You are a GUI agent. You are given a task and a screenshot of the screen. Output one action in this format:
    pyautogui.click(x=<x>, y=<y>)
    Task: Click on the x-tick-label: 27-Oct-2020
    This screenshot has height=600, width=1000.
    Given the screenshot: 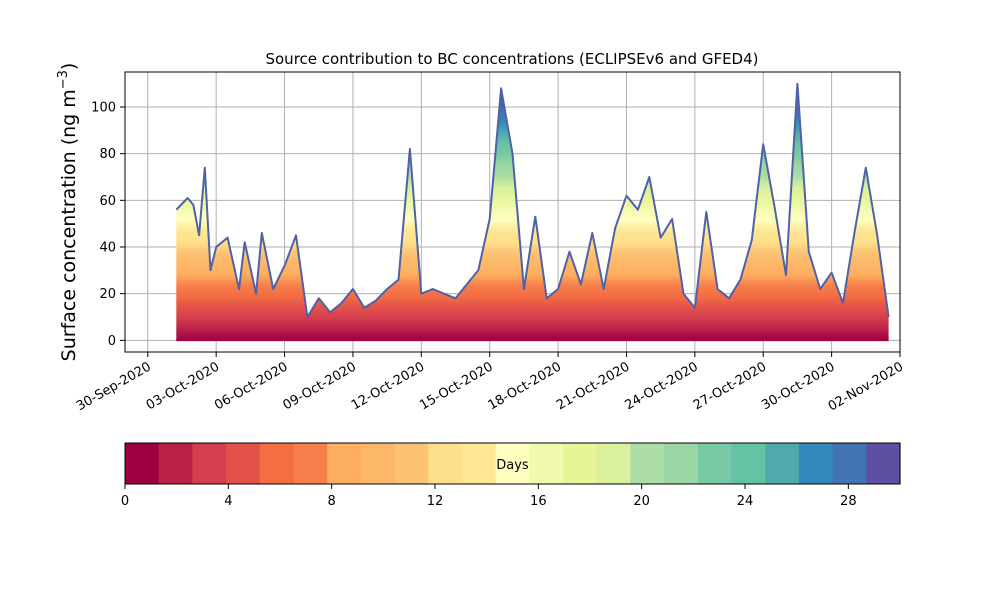 What is the action you would take?
    pyautogui.click(x=730, y=386)
    